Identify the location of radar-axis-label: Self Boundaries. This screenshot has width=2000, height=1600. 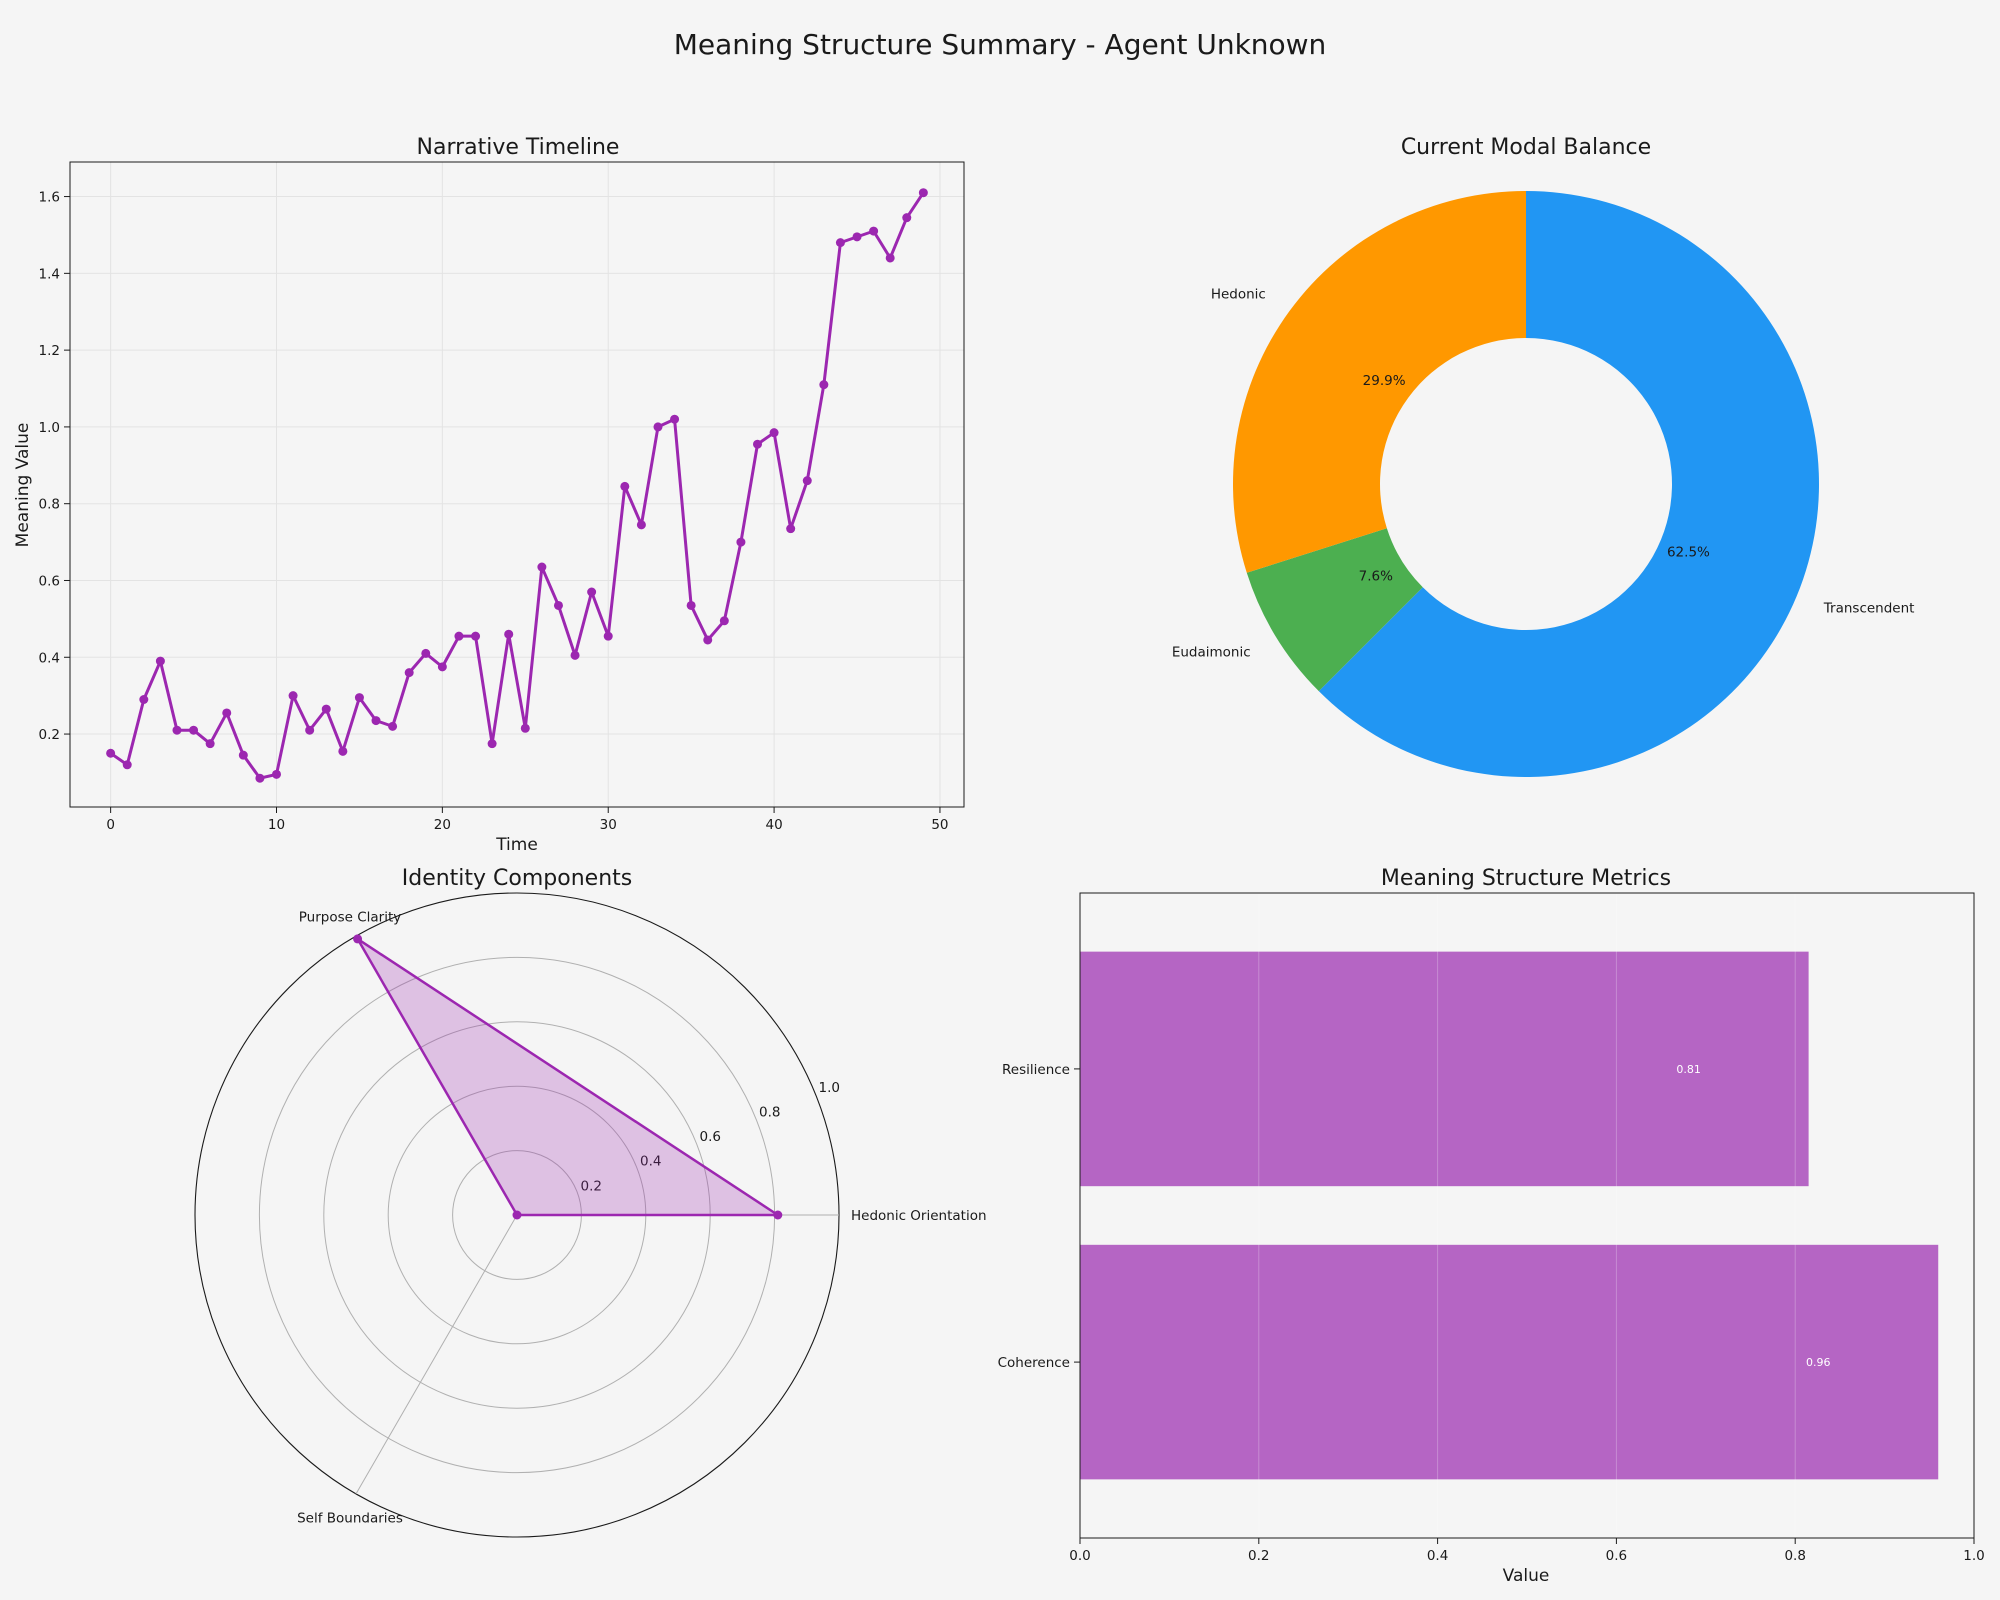
(350, 1518).